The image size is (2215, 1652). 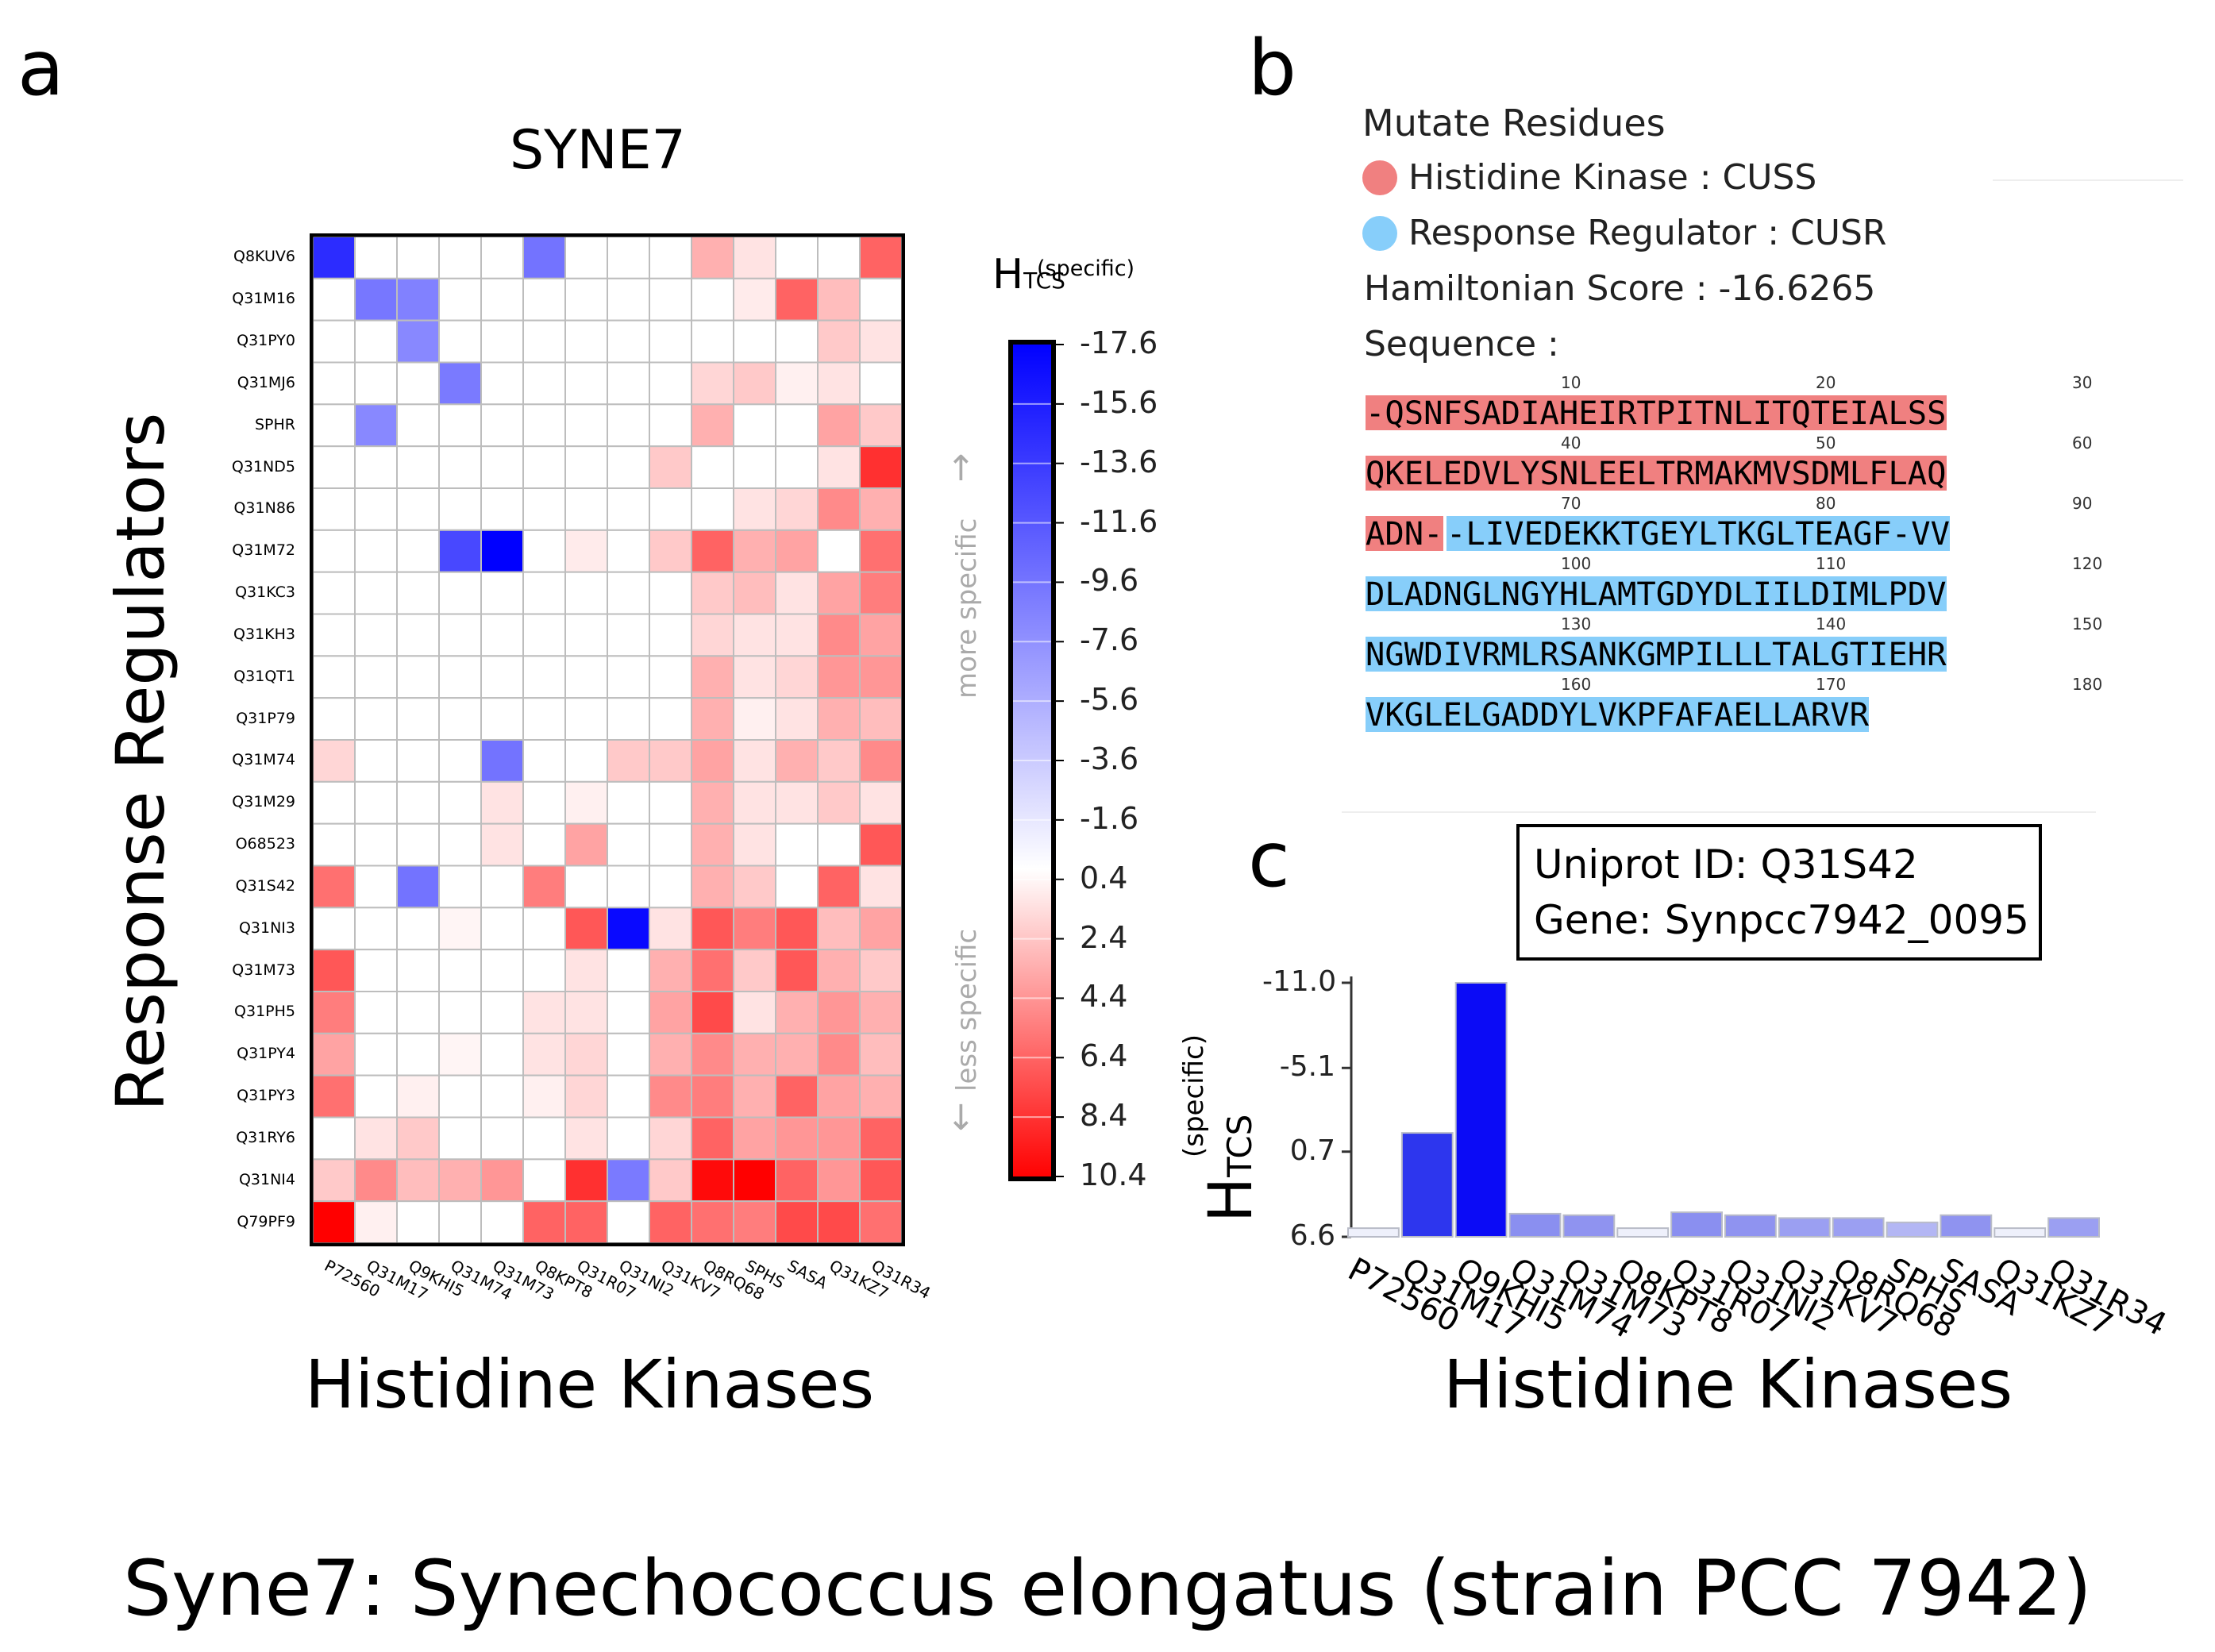 What do you see at coordinates (1571, 504) in the screenshot?
I see `sequence-position-number: 70` at bounding box center [1571, 504].